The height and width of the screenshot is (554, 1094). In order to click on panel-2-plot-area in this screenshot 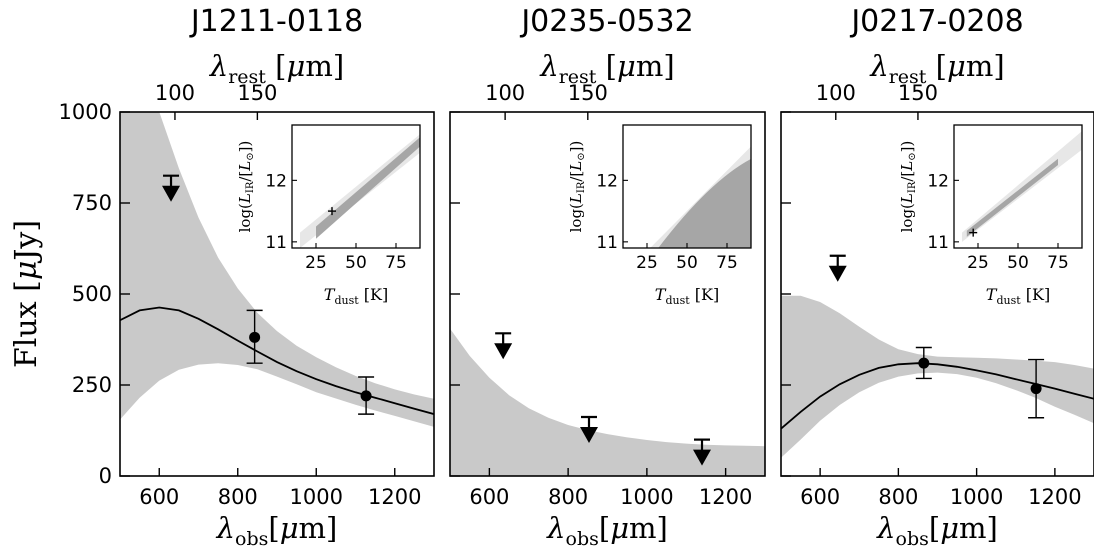, I will do `click(607, 402)`.